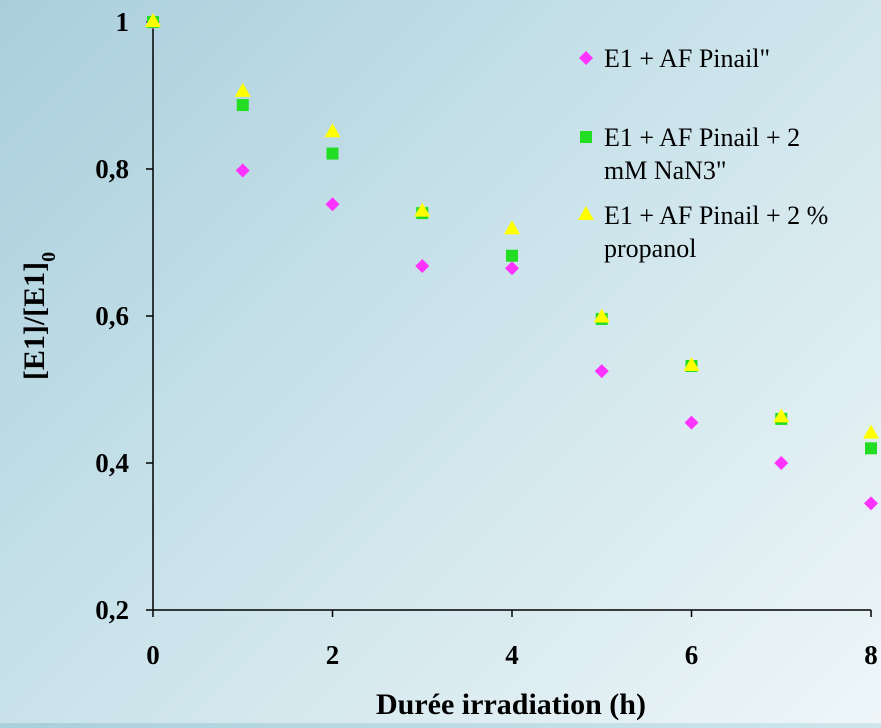 This screenshot has width=881, height=728. What do you see at coordinates (586, 137) in the screenshot?
I see `legend-marker-square` at bounding box center [586, 137].